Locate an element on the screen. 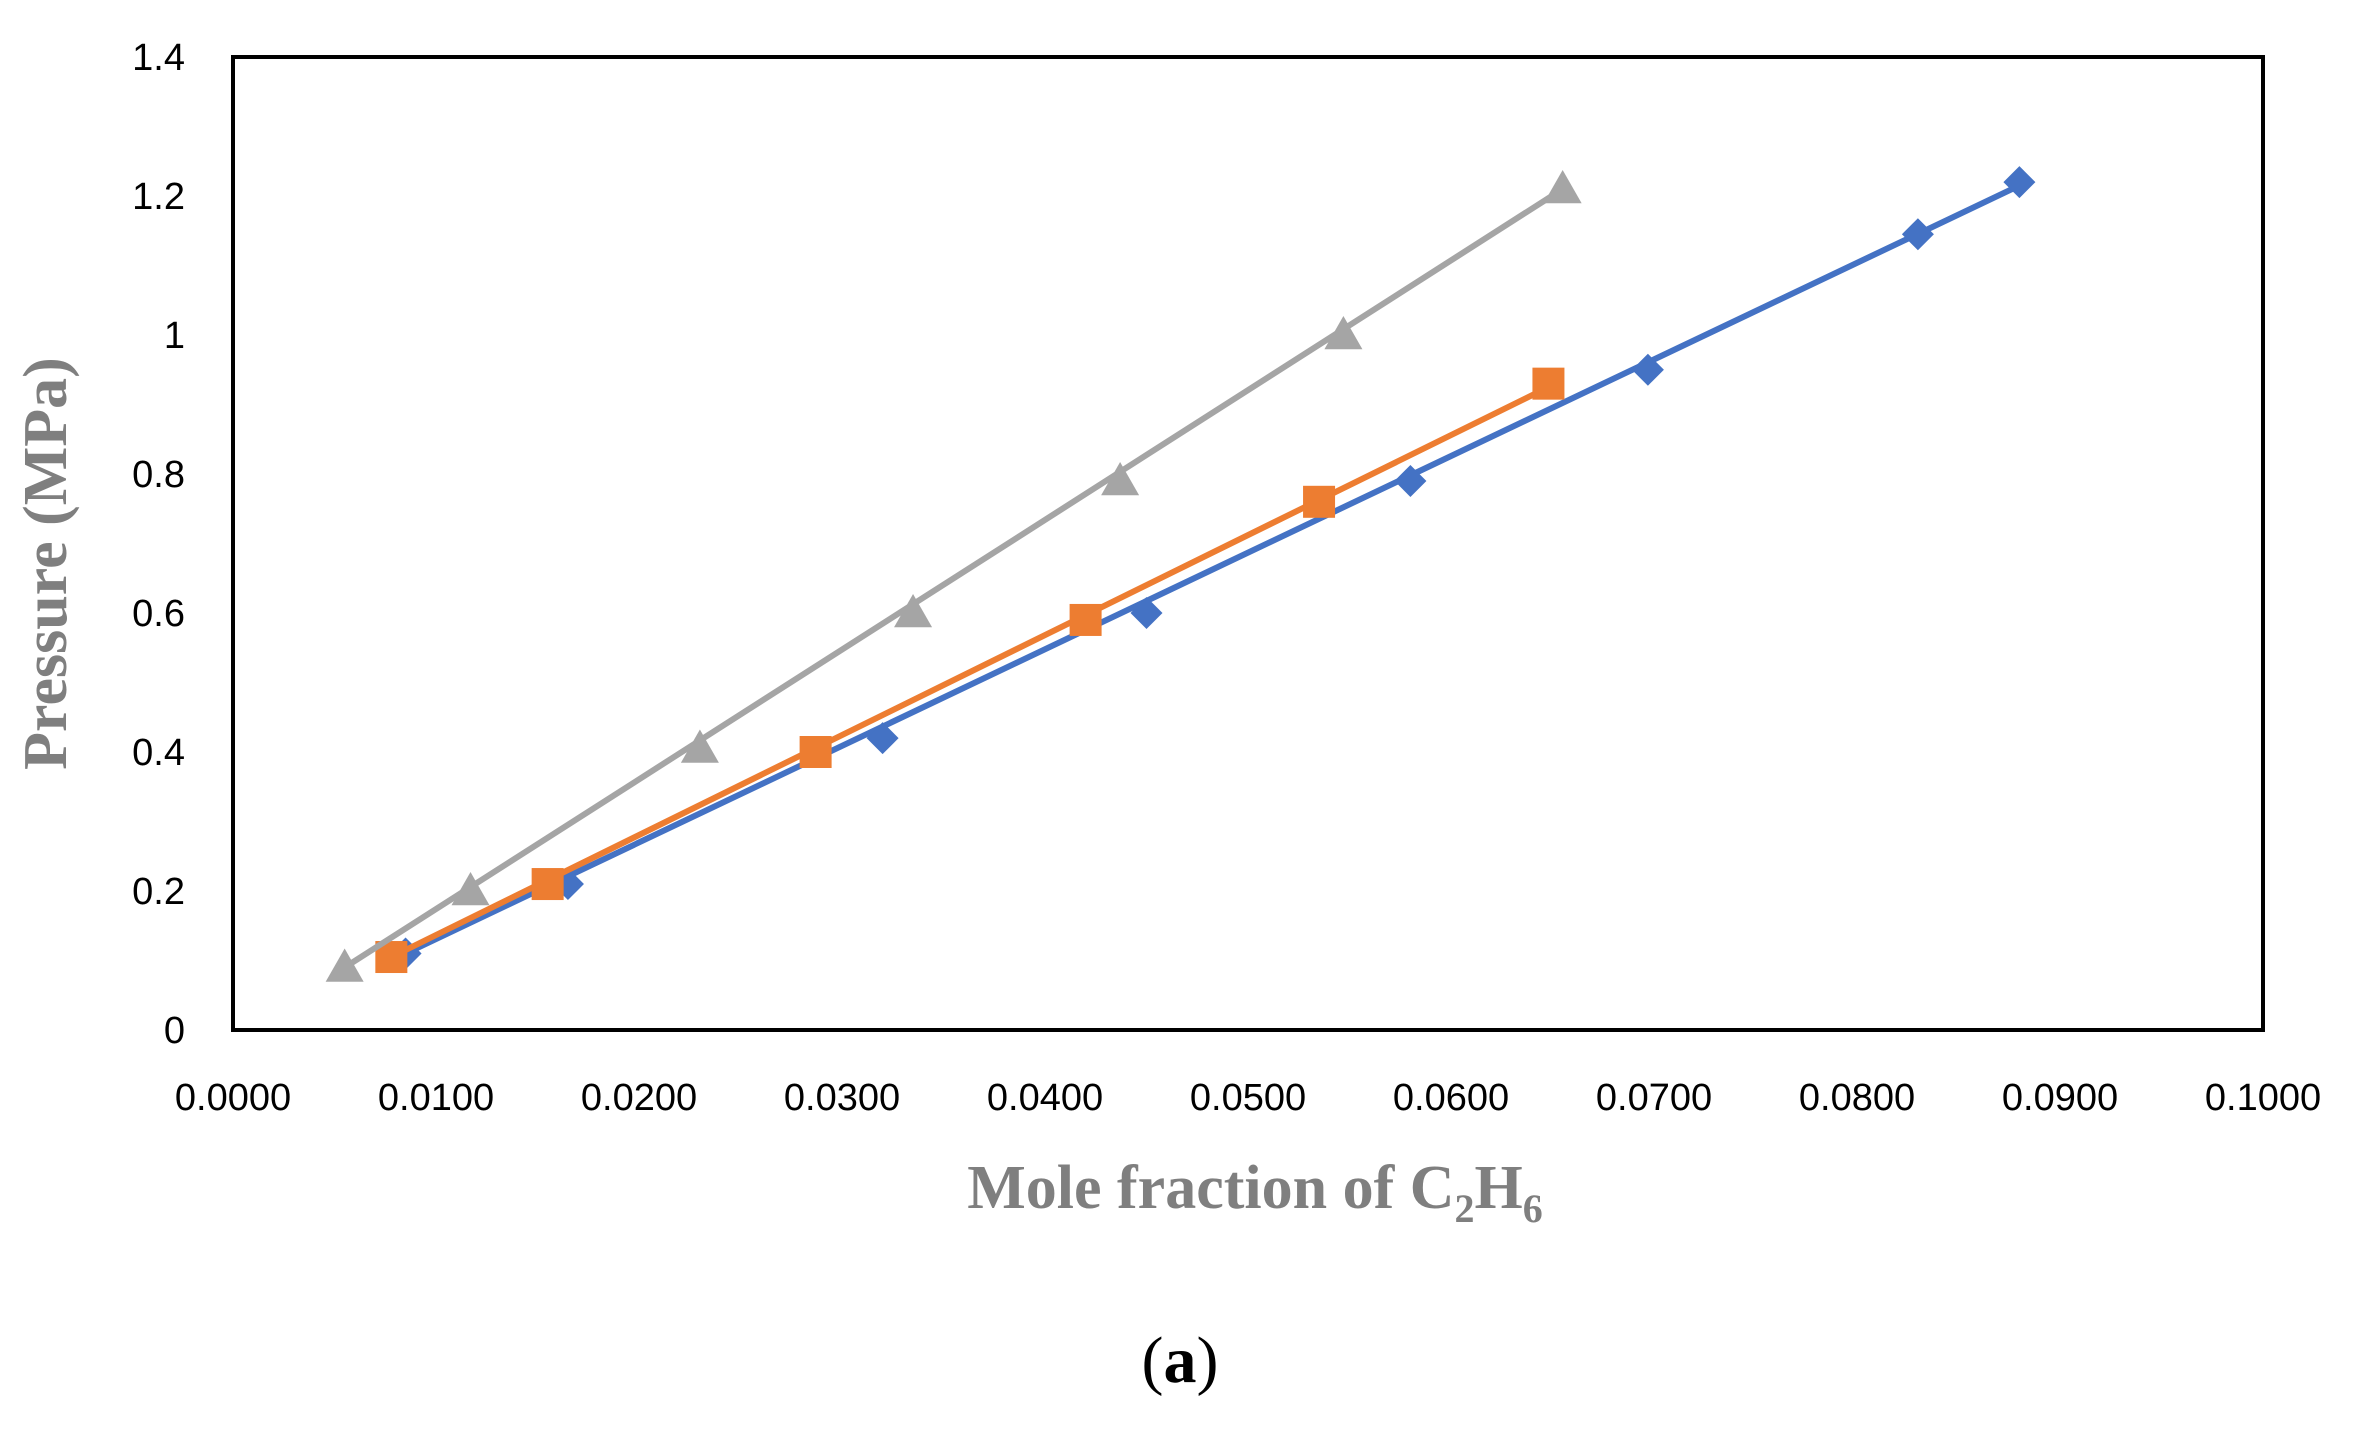 The image size is (2359, 1440). panel-label: (a) is located at coordinates (1180, 1360).